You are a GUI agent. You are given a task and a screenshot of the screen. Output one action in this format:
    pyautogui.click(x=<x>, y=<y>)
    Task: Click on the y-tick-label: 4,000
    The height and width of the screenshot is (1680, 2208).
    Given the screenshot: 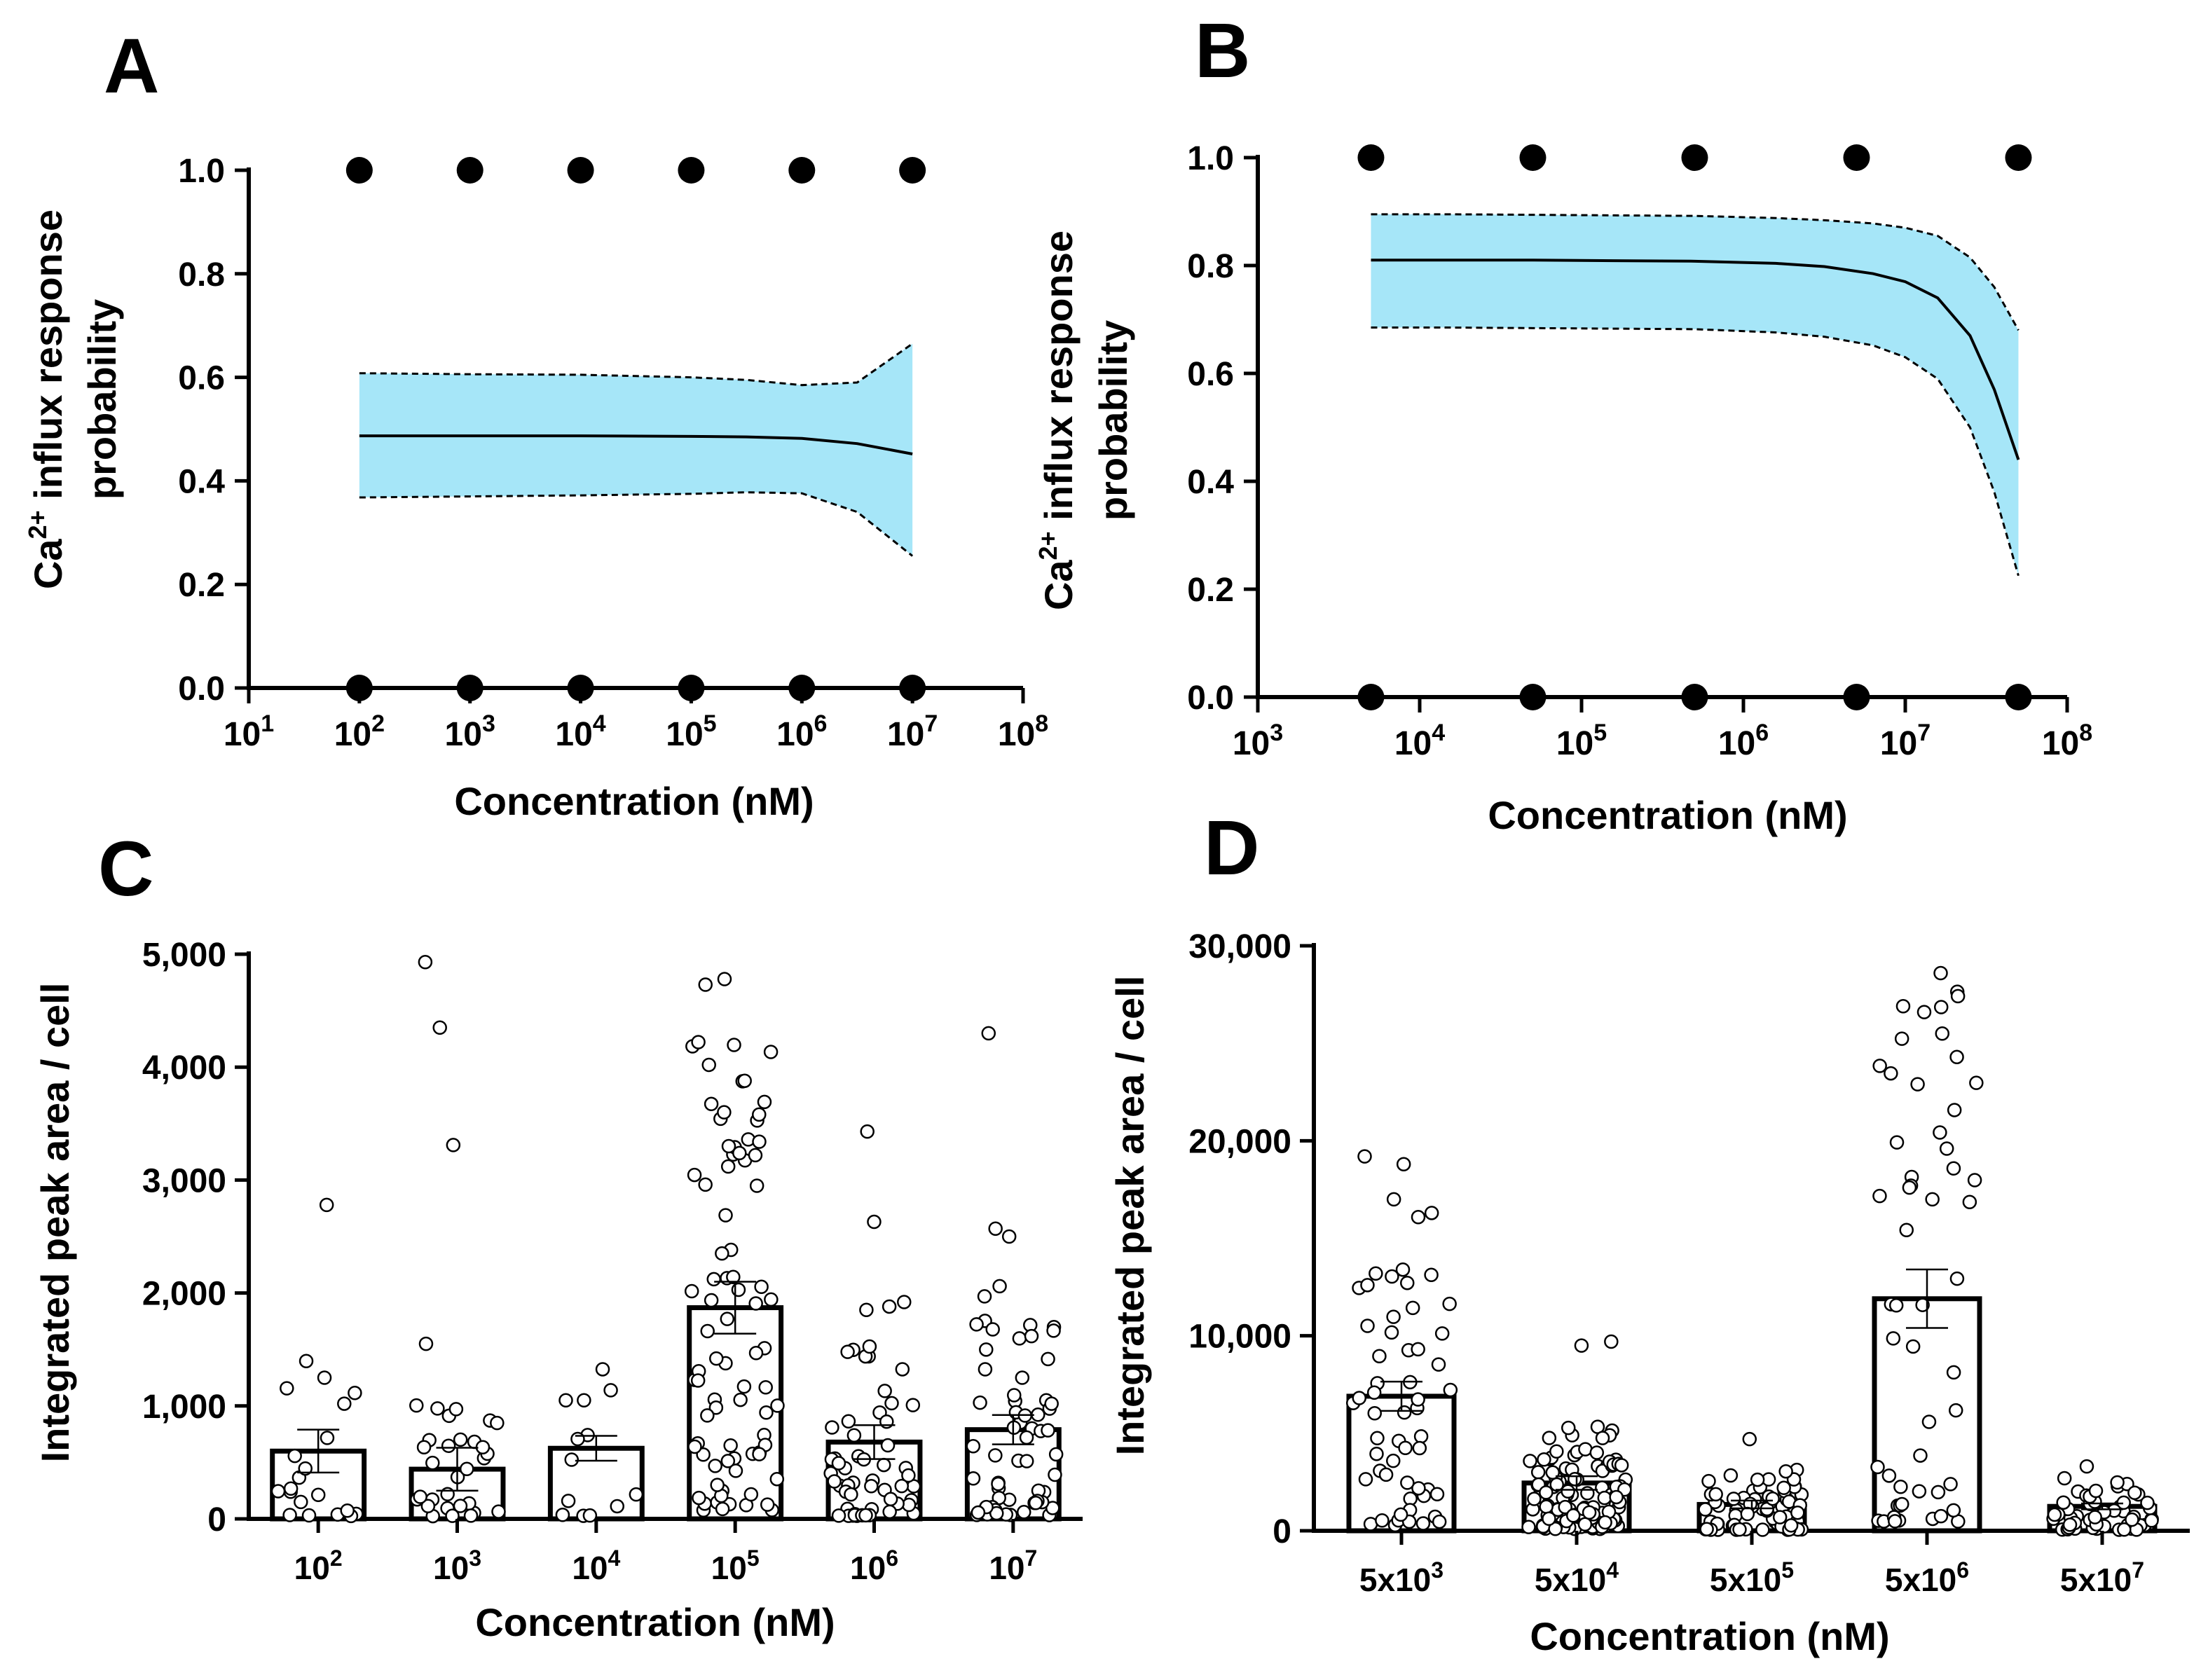 What is the action you would take?
    pyautogui.click(x=184, y=1068)
    